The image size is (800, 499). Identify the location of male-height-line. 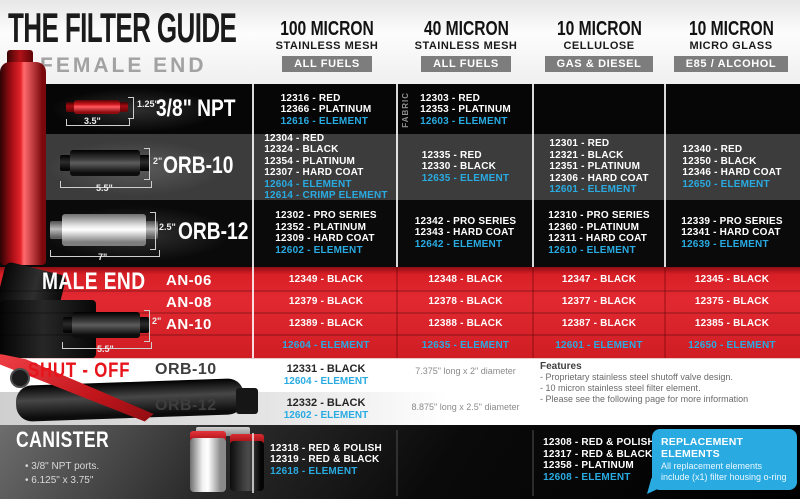
(147, 326).